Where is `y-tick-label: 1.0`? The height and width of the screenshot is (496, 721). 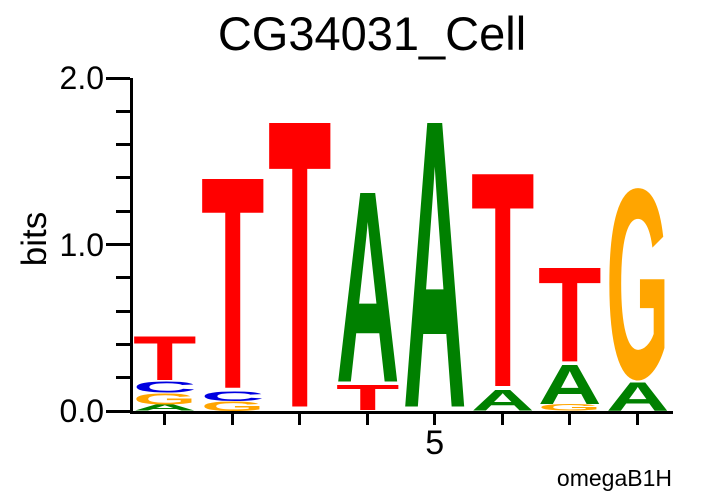 y-tick-label: 1.0 is located at coordinates (81, 244).